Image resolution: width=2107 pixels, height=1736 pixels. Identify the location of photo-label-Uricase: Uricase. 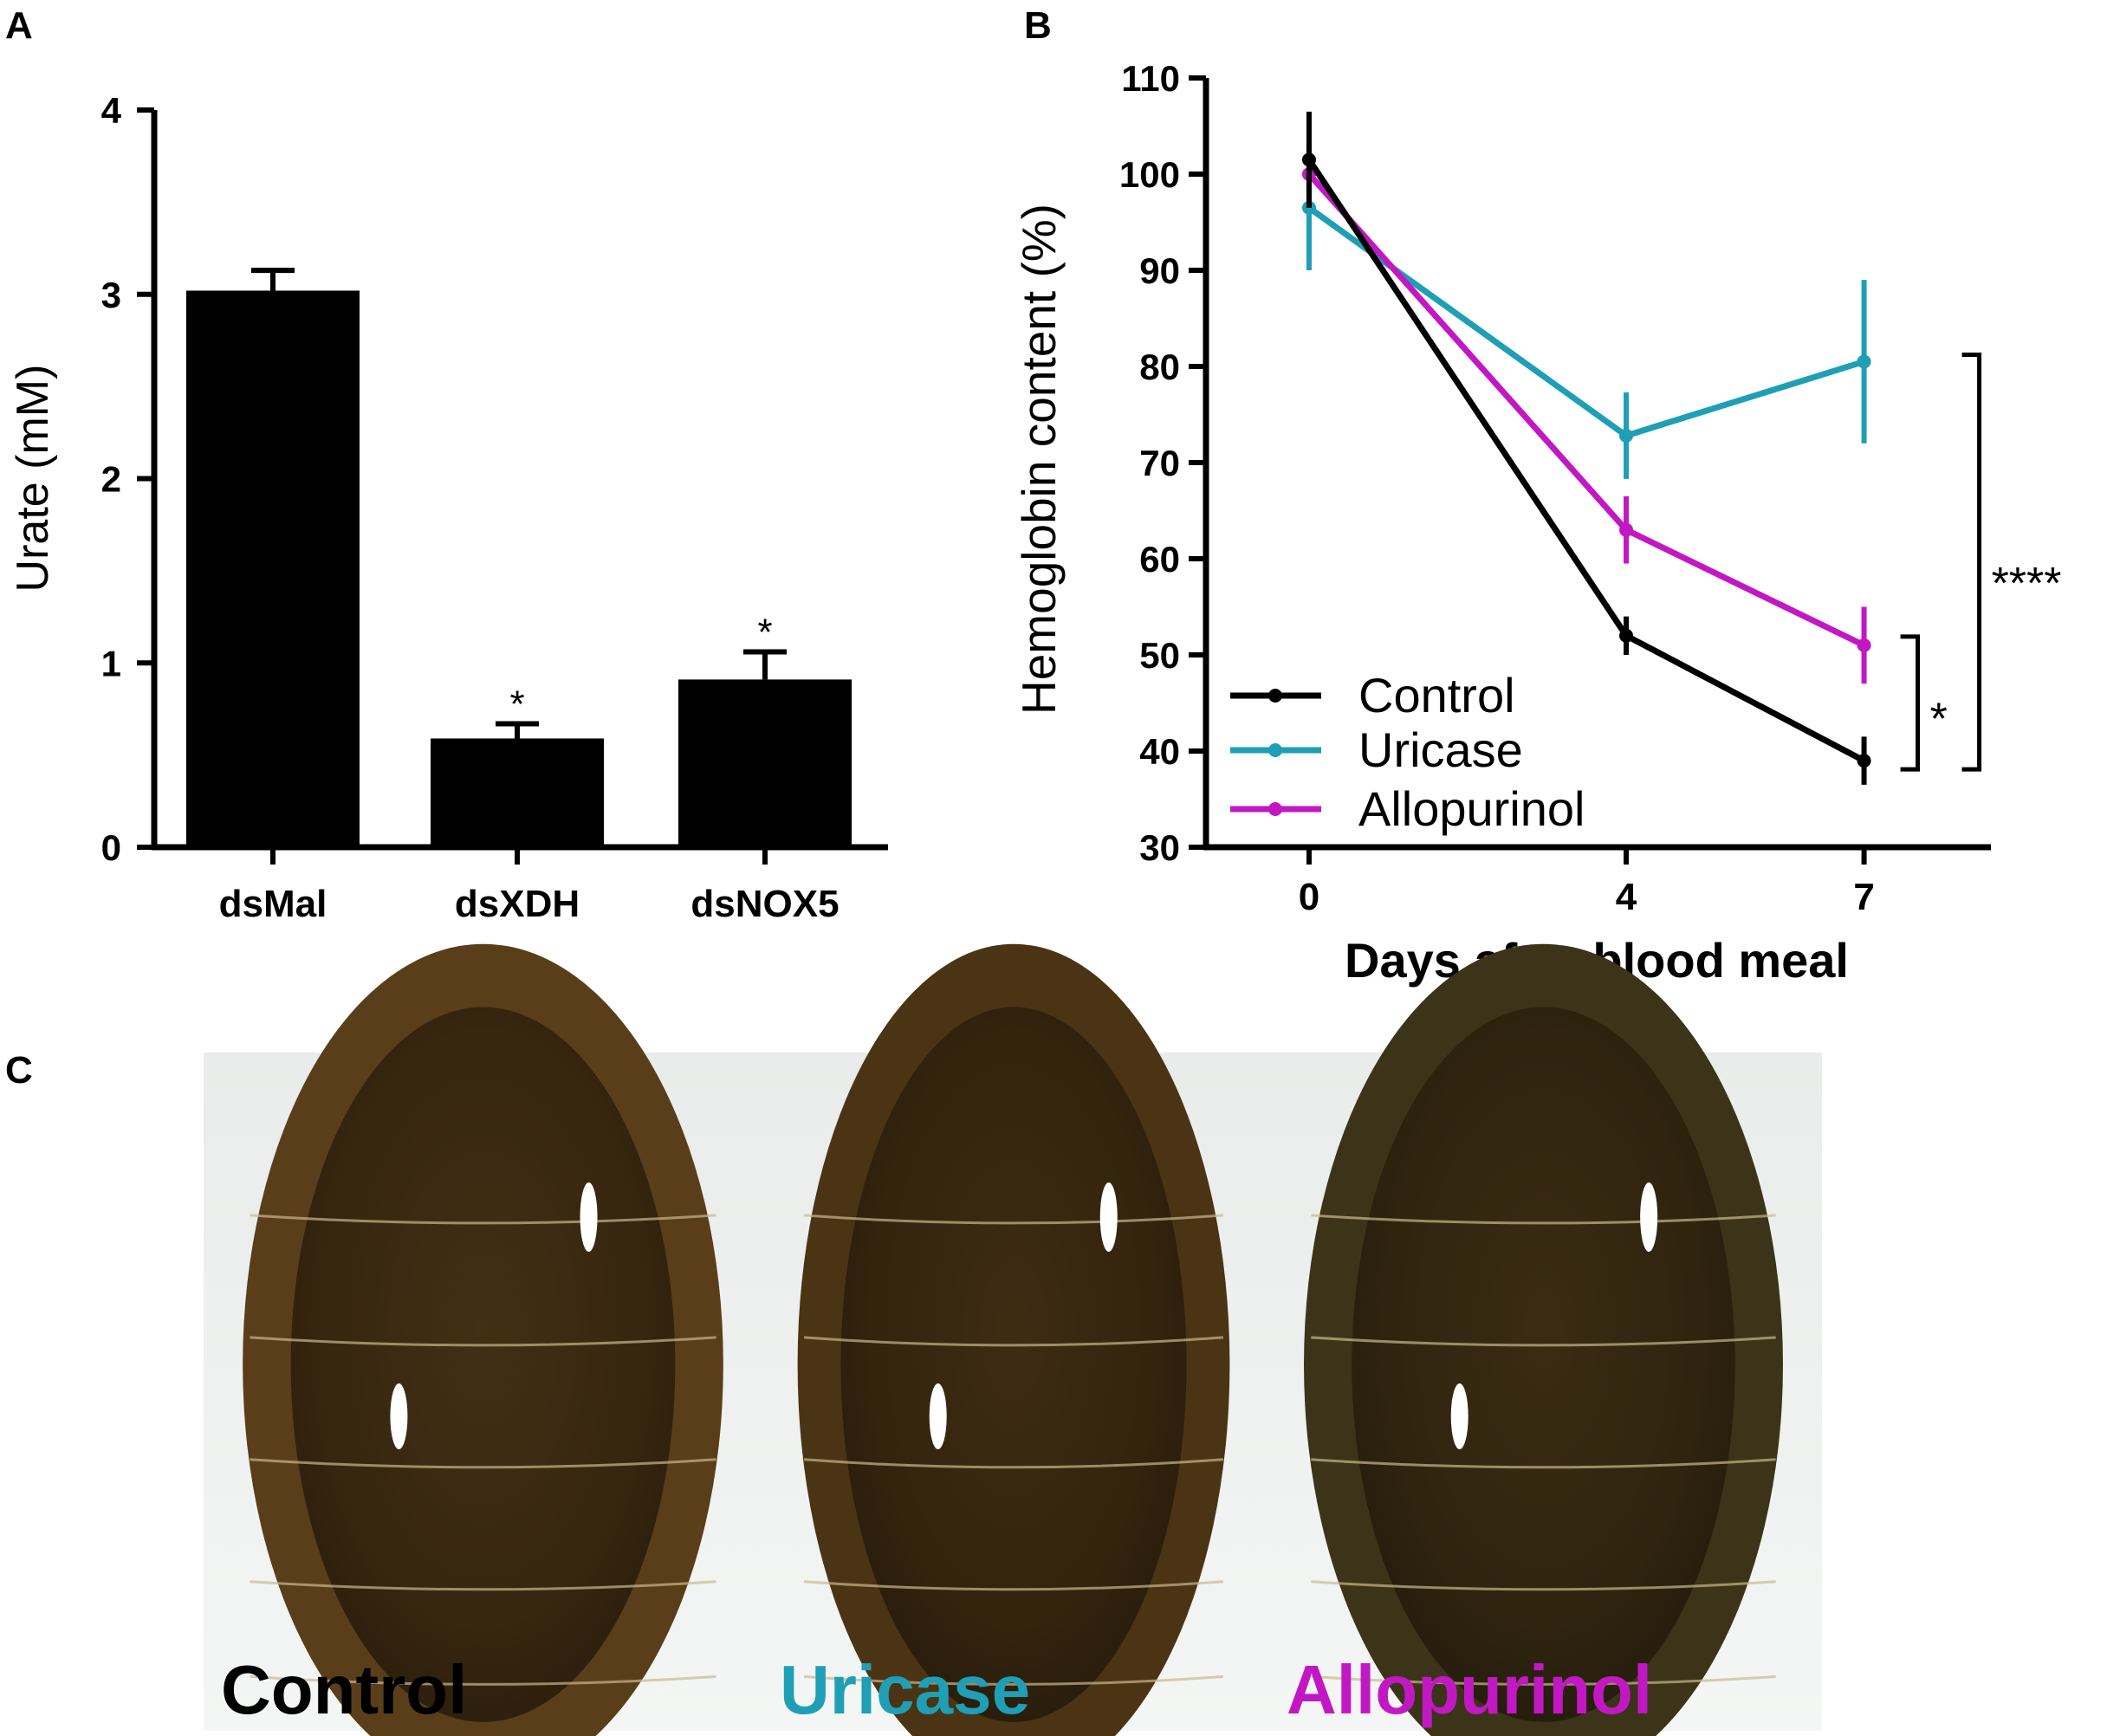
(905, 1690).